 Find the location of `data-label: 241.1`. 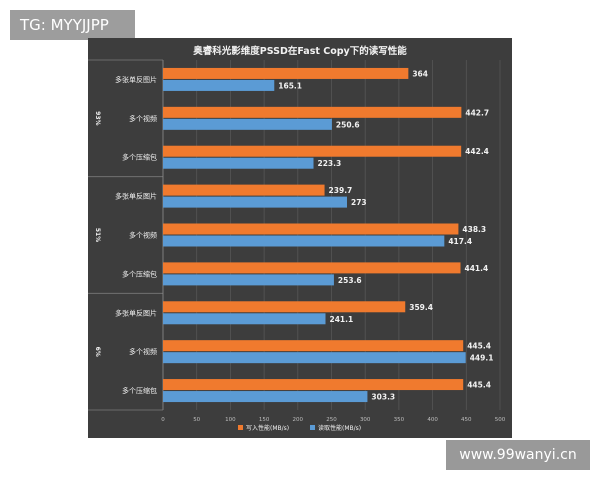

data-label: 241.1 is located at coordinates (342, 319).